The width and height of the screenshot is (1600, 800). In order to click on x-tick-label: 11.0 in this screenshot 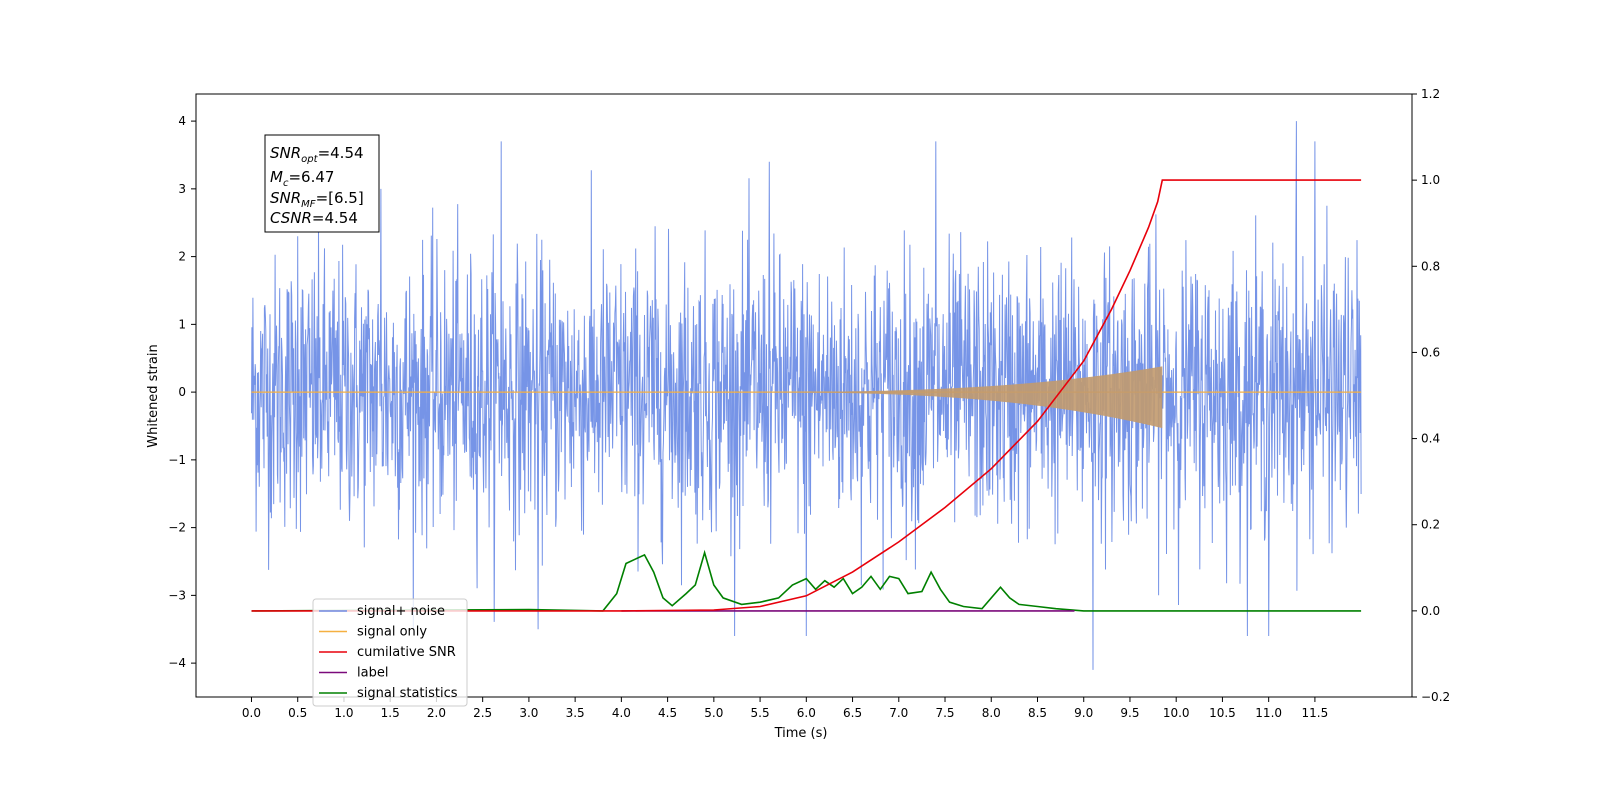, I will do `click(1268, 713)`.